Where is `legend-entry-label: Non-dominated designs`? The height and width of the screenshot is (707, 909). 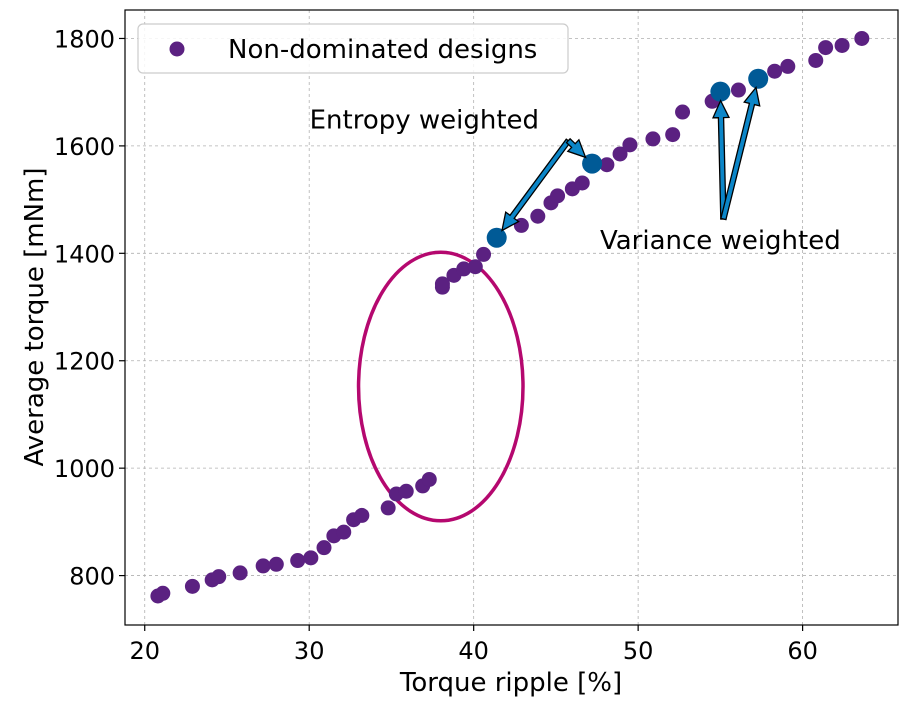 legend-entry-label: Non-dominated designs is located at coordinates (382, 50).